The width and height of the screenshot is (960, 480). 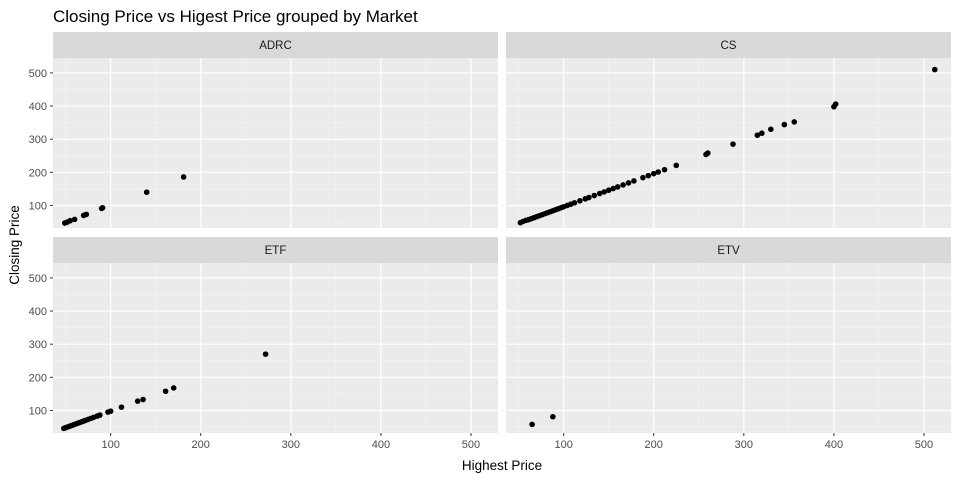 I want to click on facet-strip-label: ETF, so click(x=276, y=251).